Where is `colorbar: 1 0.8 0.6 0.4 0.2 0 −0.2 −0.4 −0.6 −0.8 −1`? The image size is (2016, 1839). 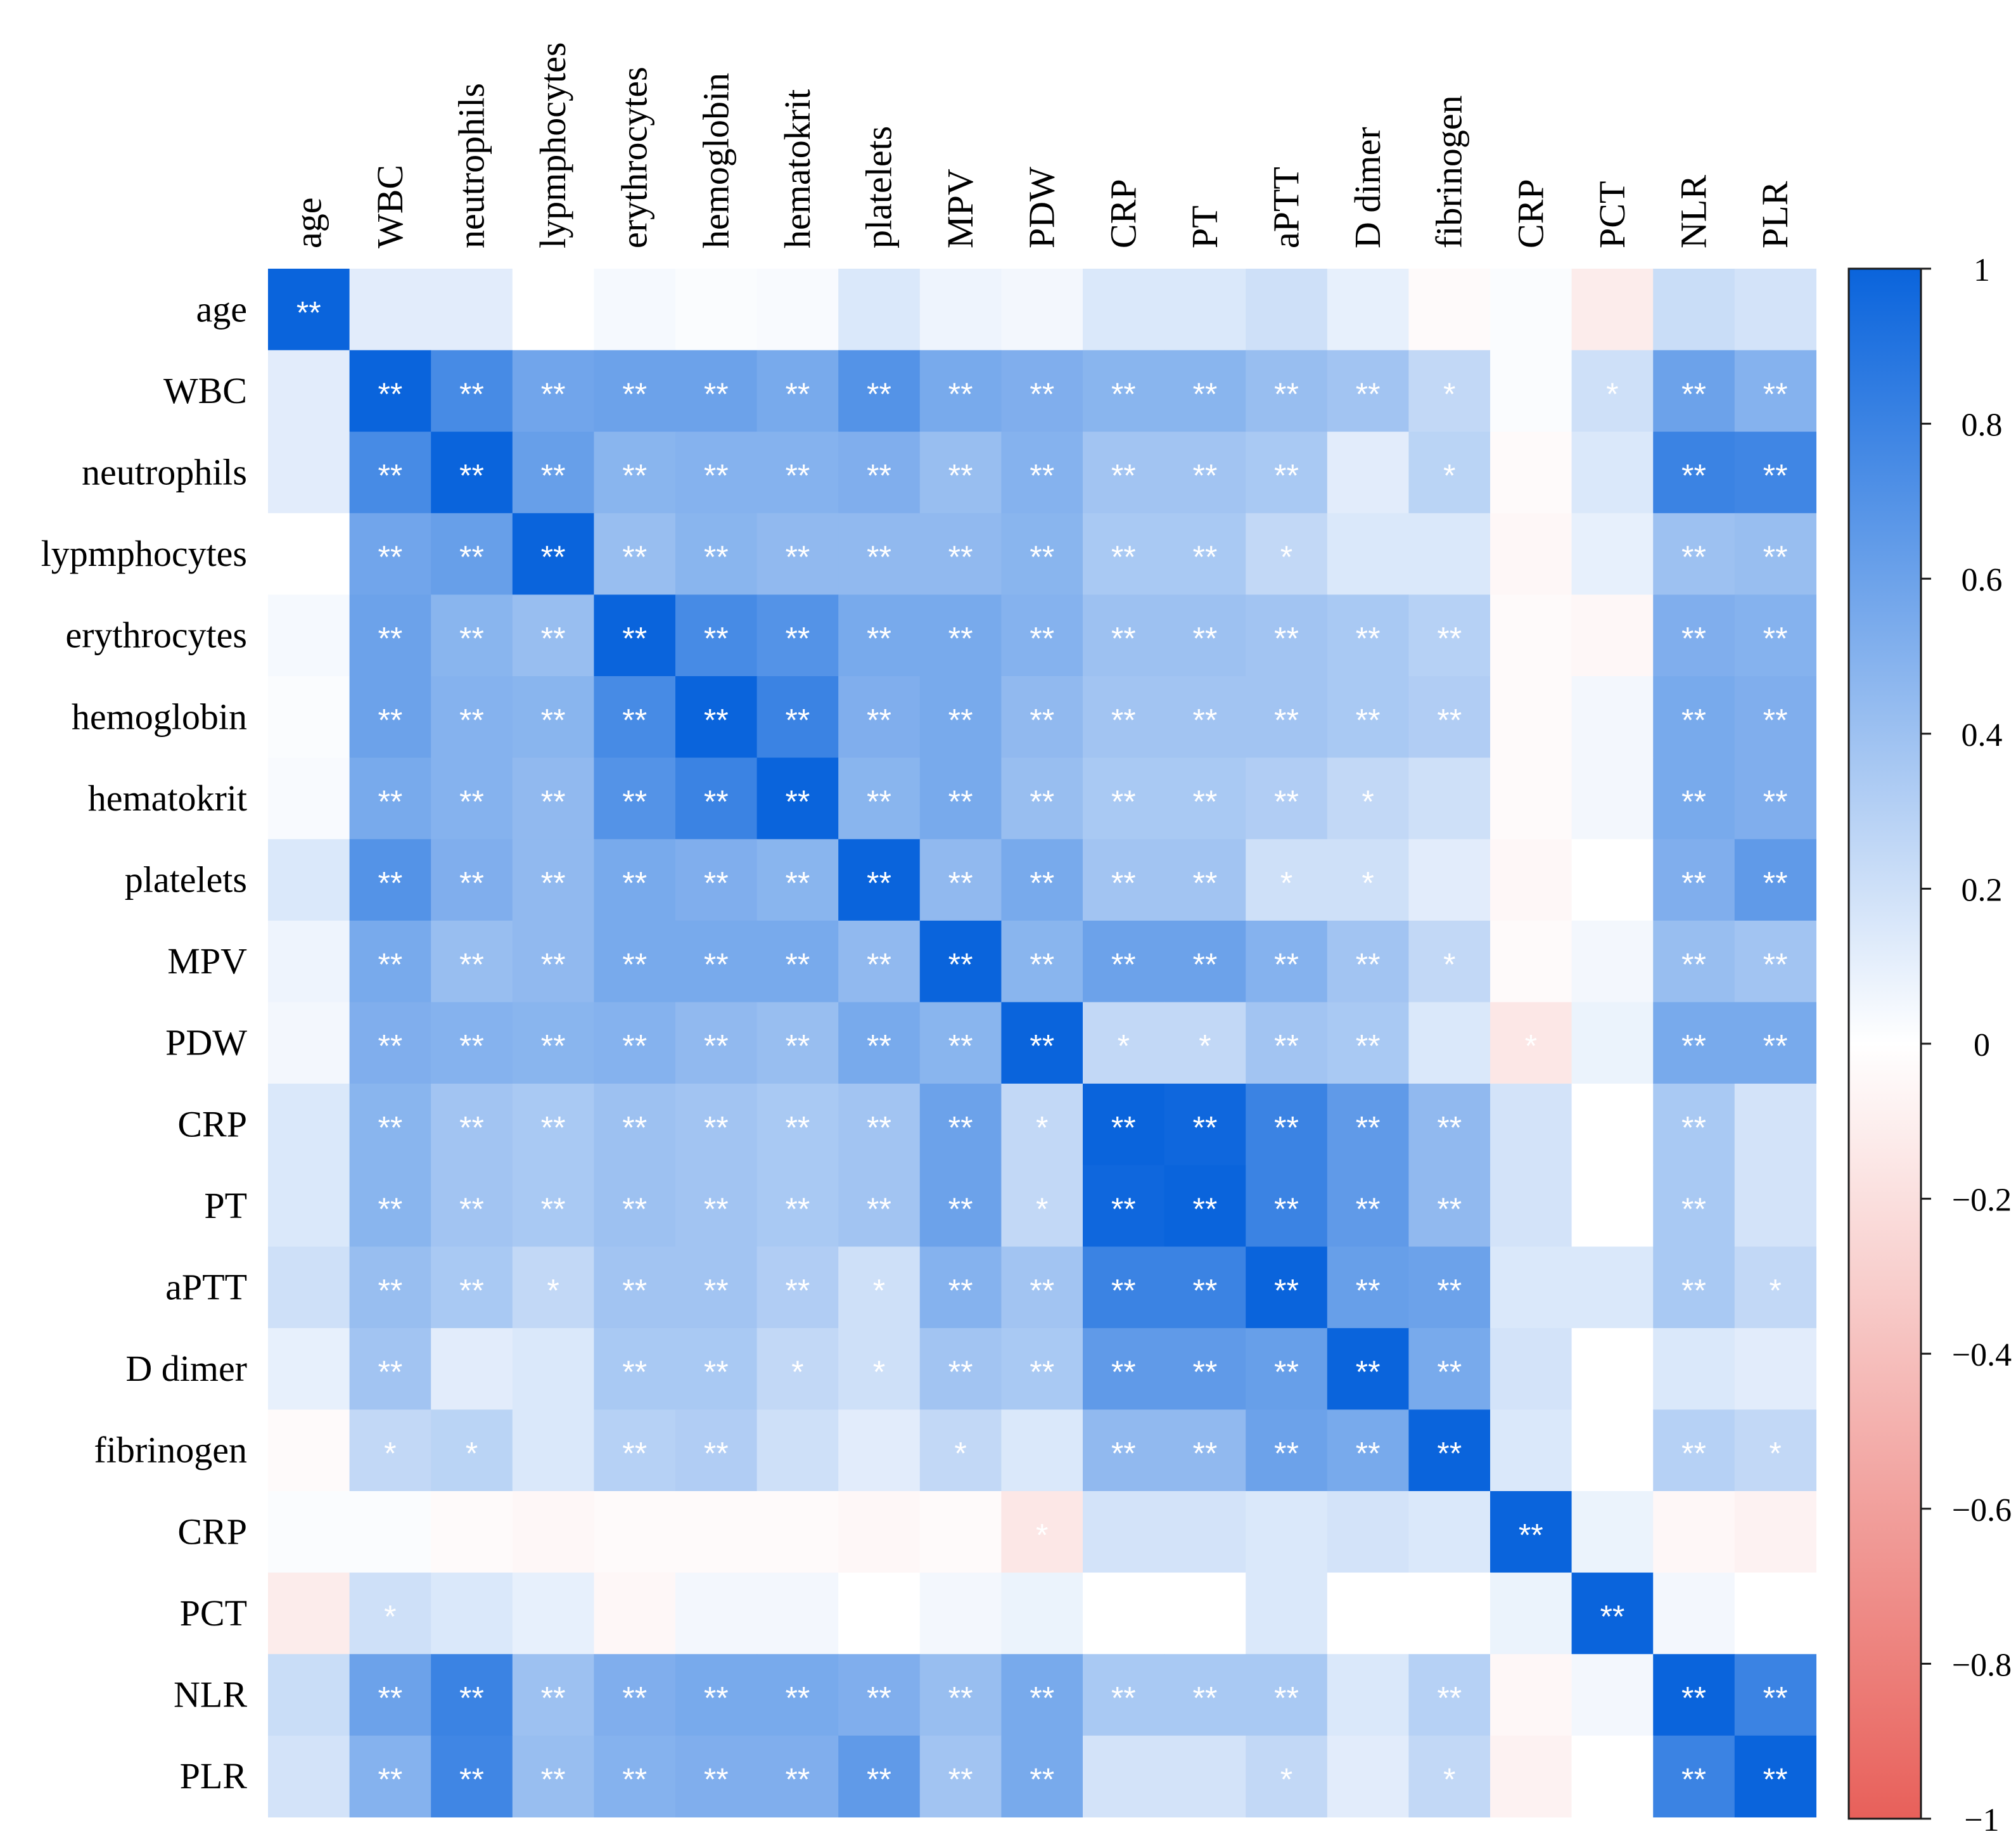
colorbar: 1 0.8 0.6 0.4 0.2 0 −0.2 −0.4 −0.6 −0.8 −1 is located at coordinates (1929, 1045).